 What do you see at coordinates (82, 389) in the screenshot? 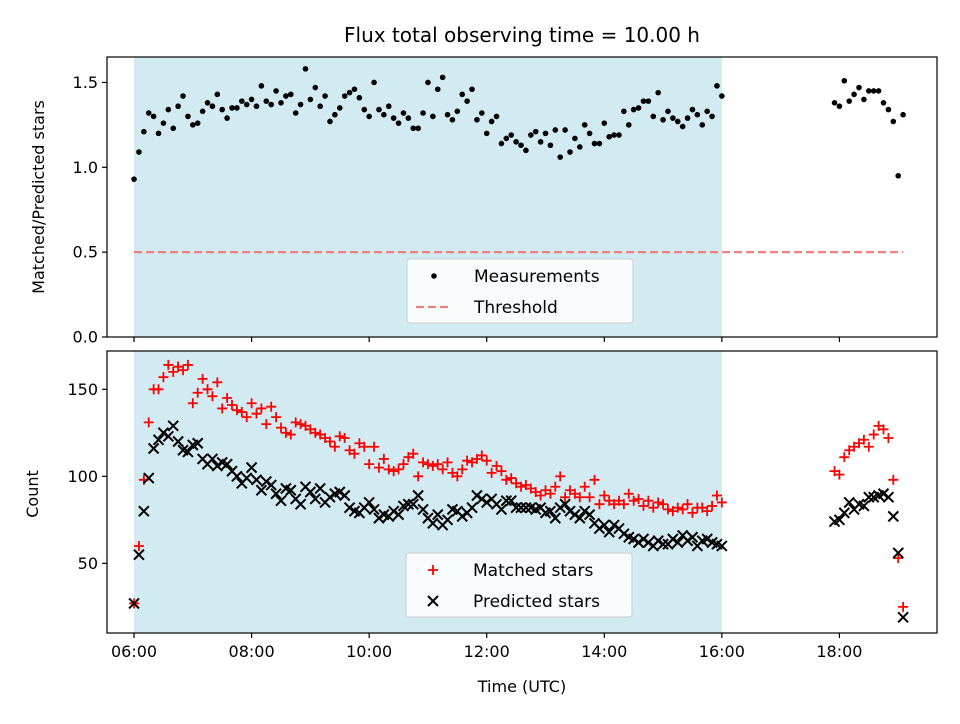
I see `bottom-y-tick-label: 150` at bounding box center [82, 389].